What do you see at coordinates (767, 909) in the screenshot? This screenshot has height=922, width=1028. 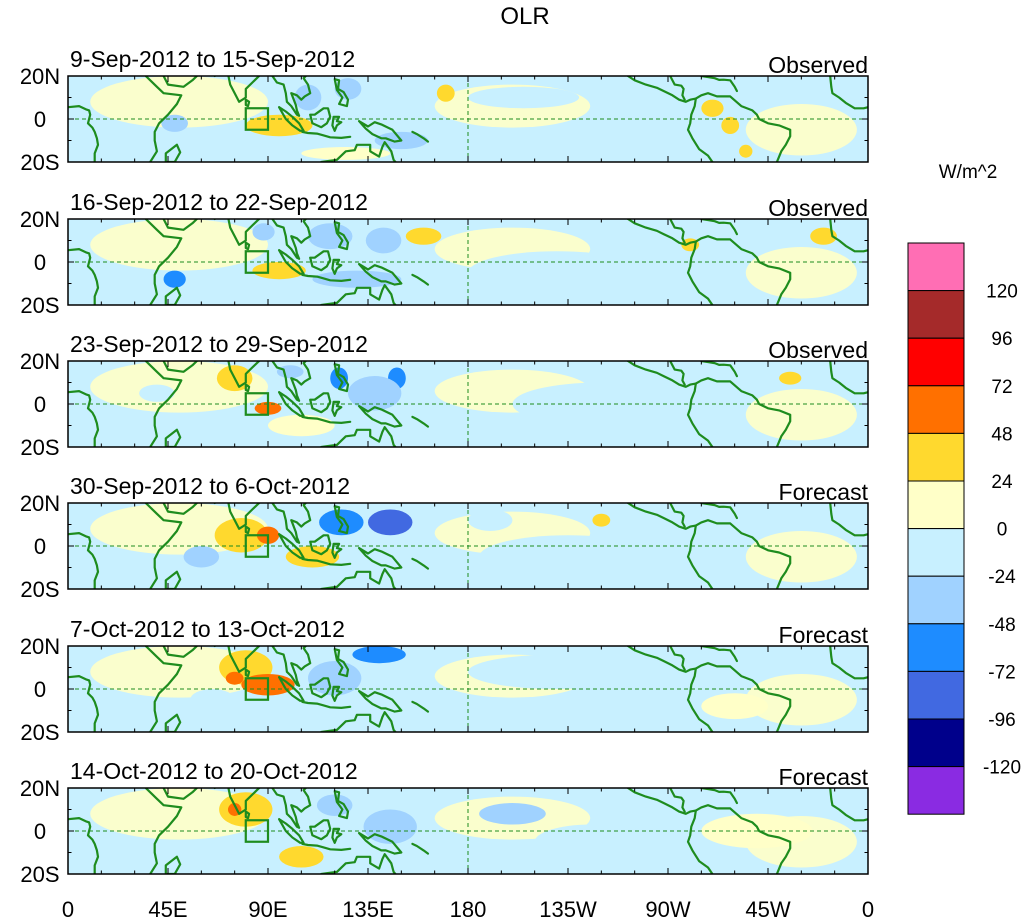 I see `x-tick-label: 45W` at bounding box center [767, 909].